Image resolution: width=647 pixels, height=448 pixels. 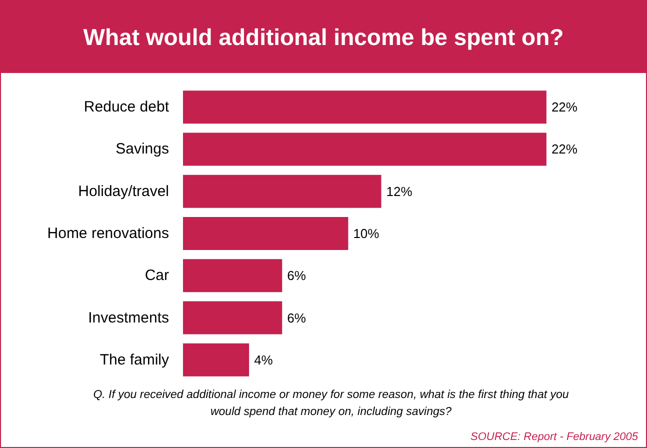 I want to click on data-label: 12%, so click(x=399, y=191).